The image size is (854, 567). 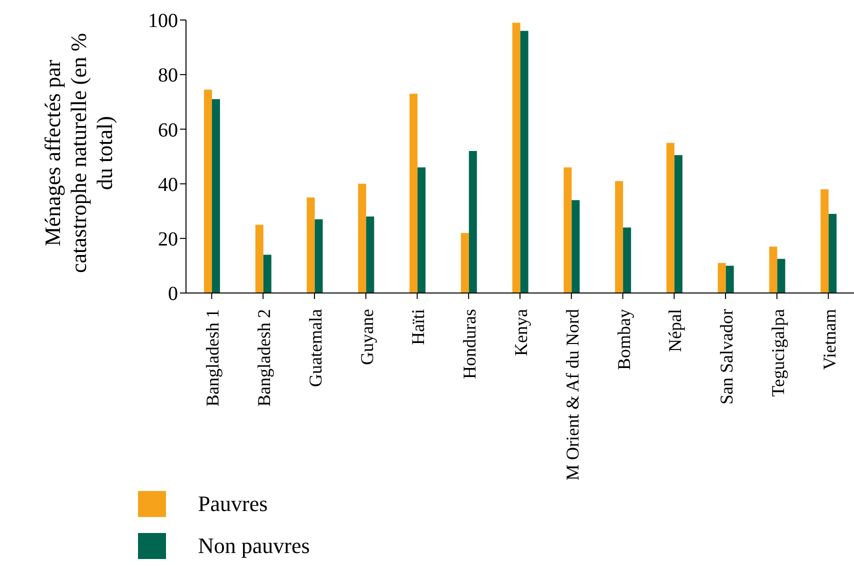 I want to click on x-tick-label: Tegucigalpa, so click(x=778, y=352).